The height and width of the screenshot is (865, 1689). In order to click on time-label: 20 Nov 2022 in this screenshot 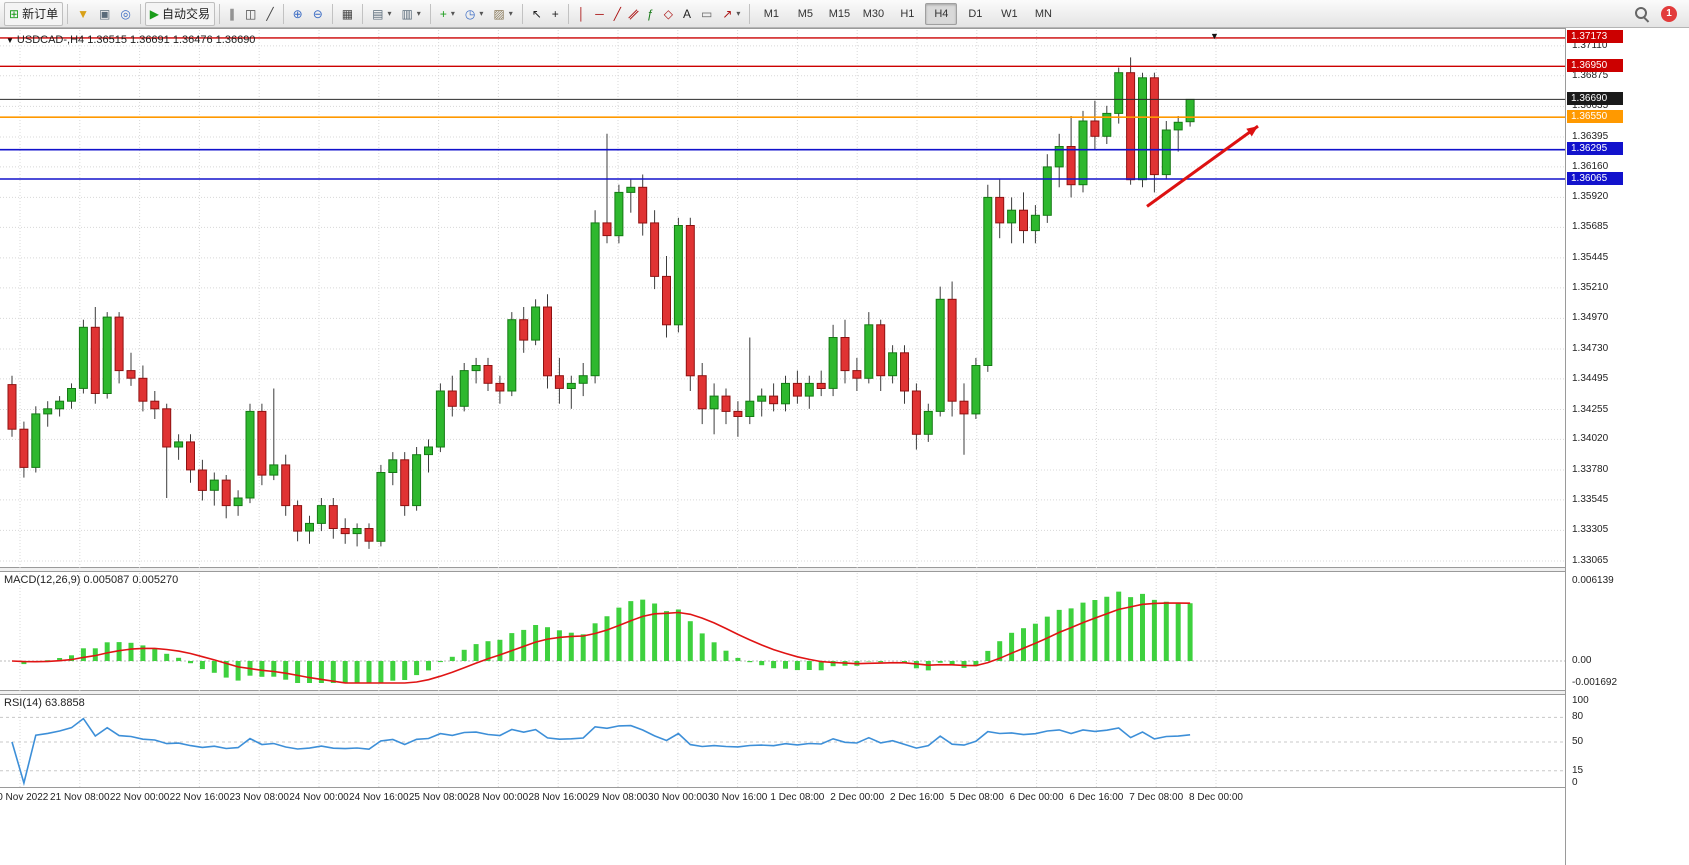, I will do `click(24, 797)`.